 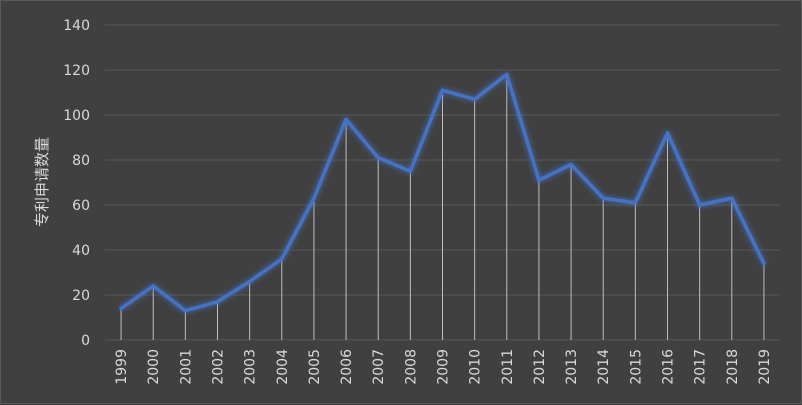 I want to click on x-tick-label: 2019, so click(x=765, y=367).